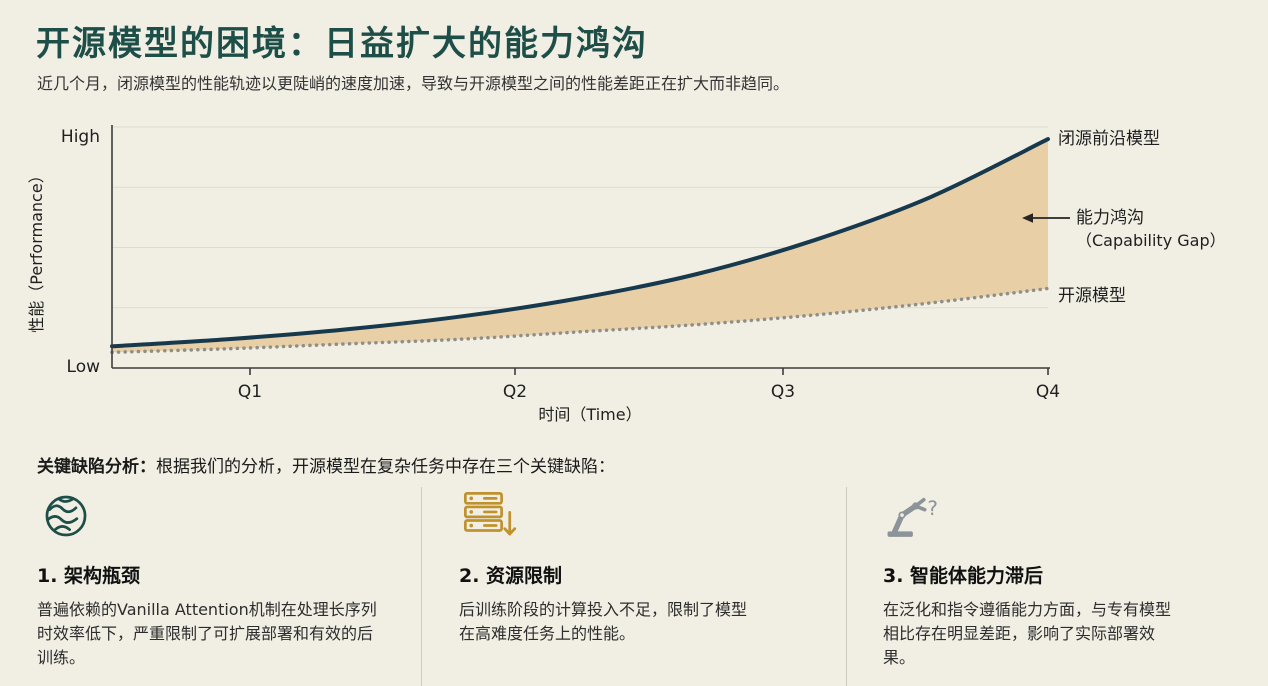 Image resolution: width=1268 pixels, height=686 pixels. I want to click on x-tick-label-q2: Q2, so click(515, 392).